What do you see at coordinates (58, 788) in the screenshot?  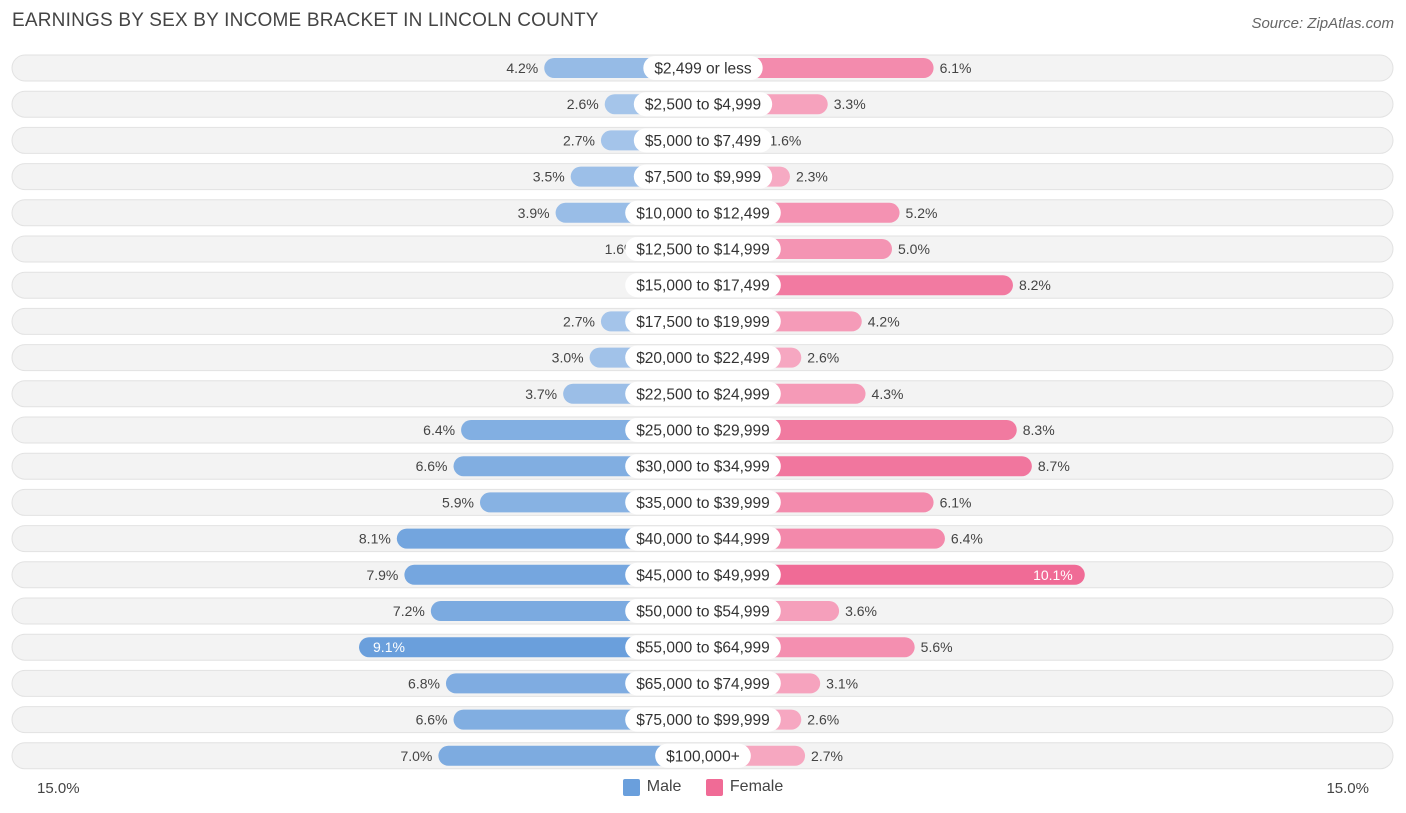 I see `axis-left-label: 15.0%` at bounding box center [58, 788].